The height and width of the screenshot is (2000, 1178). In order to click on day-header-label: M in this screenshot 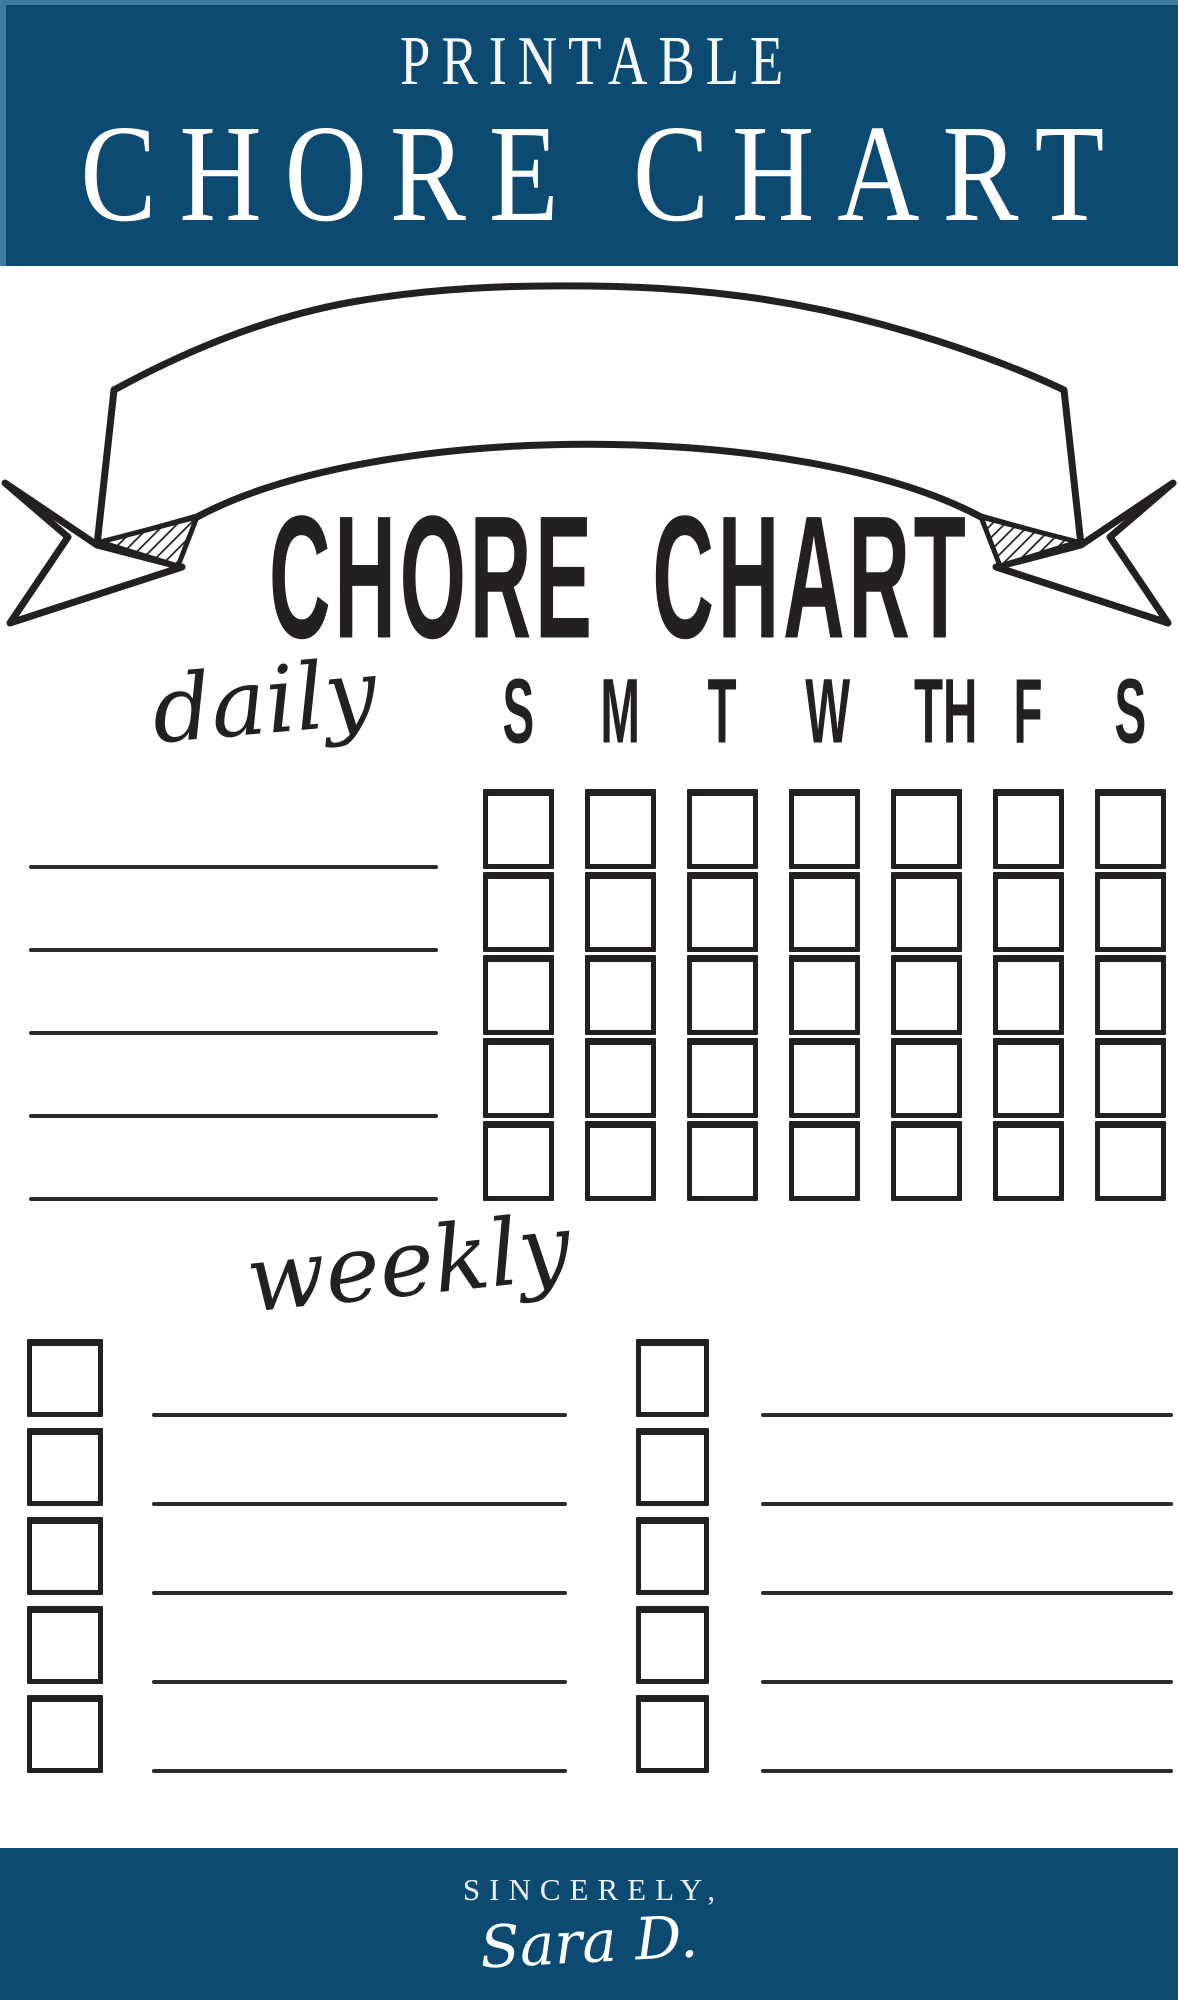, I will do `click(620, 711)`.